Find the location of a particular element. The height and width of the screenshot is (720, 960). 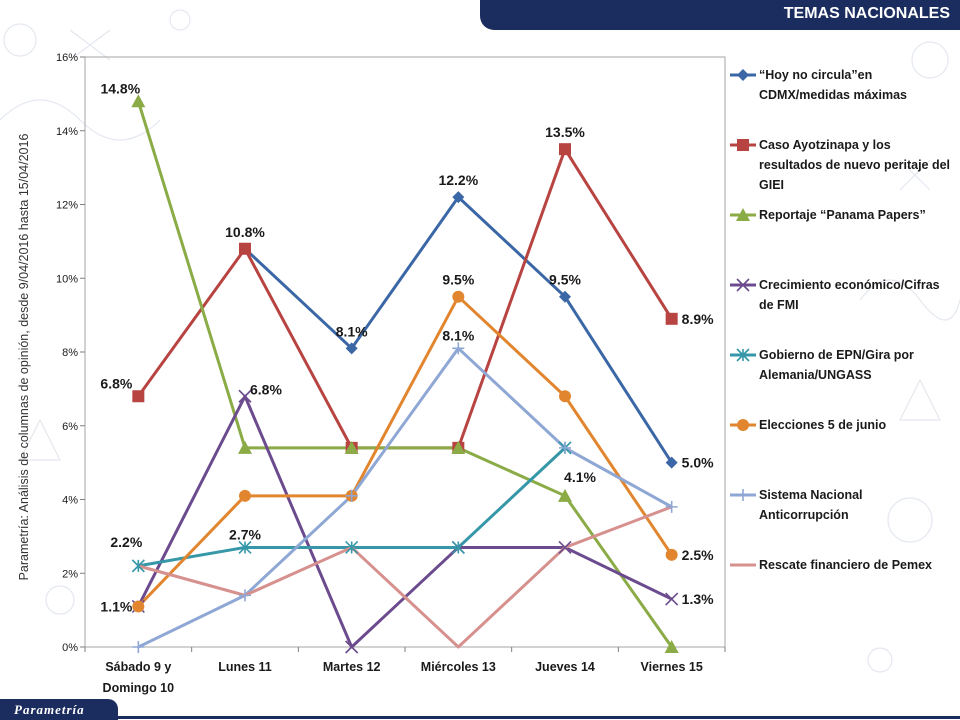

x-tick-label: Sábado 9 y is located at coordinates (138, 667).